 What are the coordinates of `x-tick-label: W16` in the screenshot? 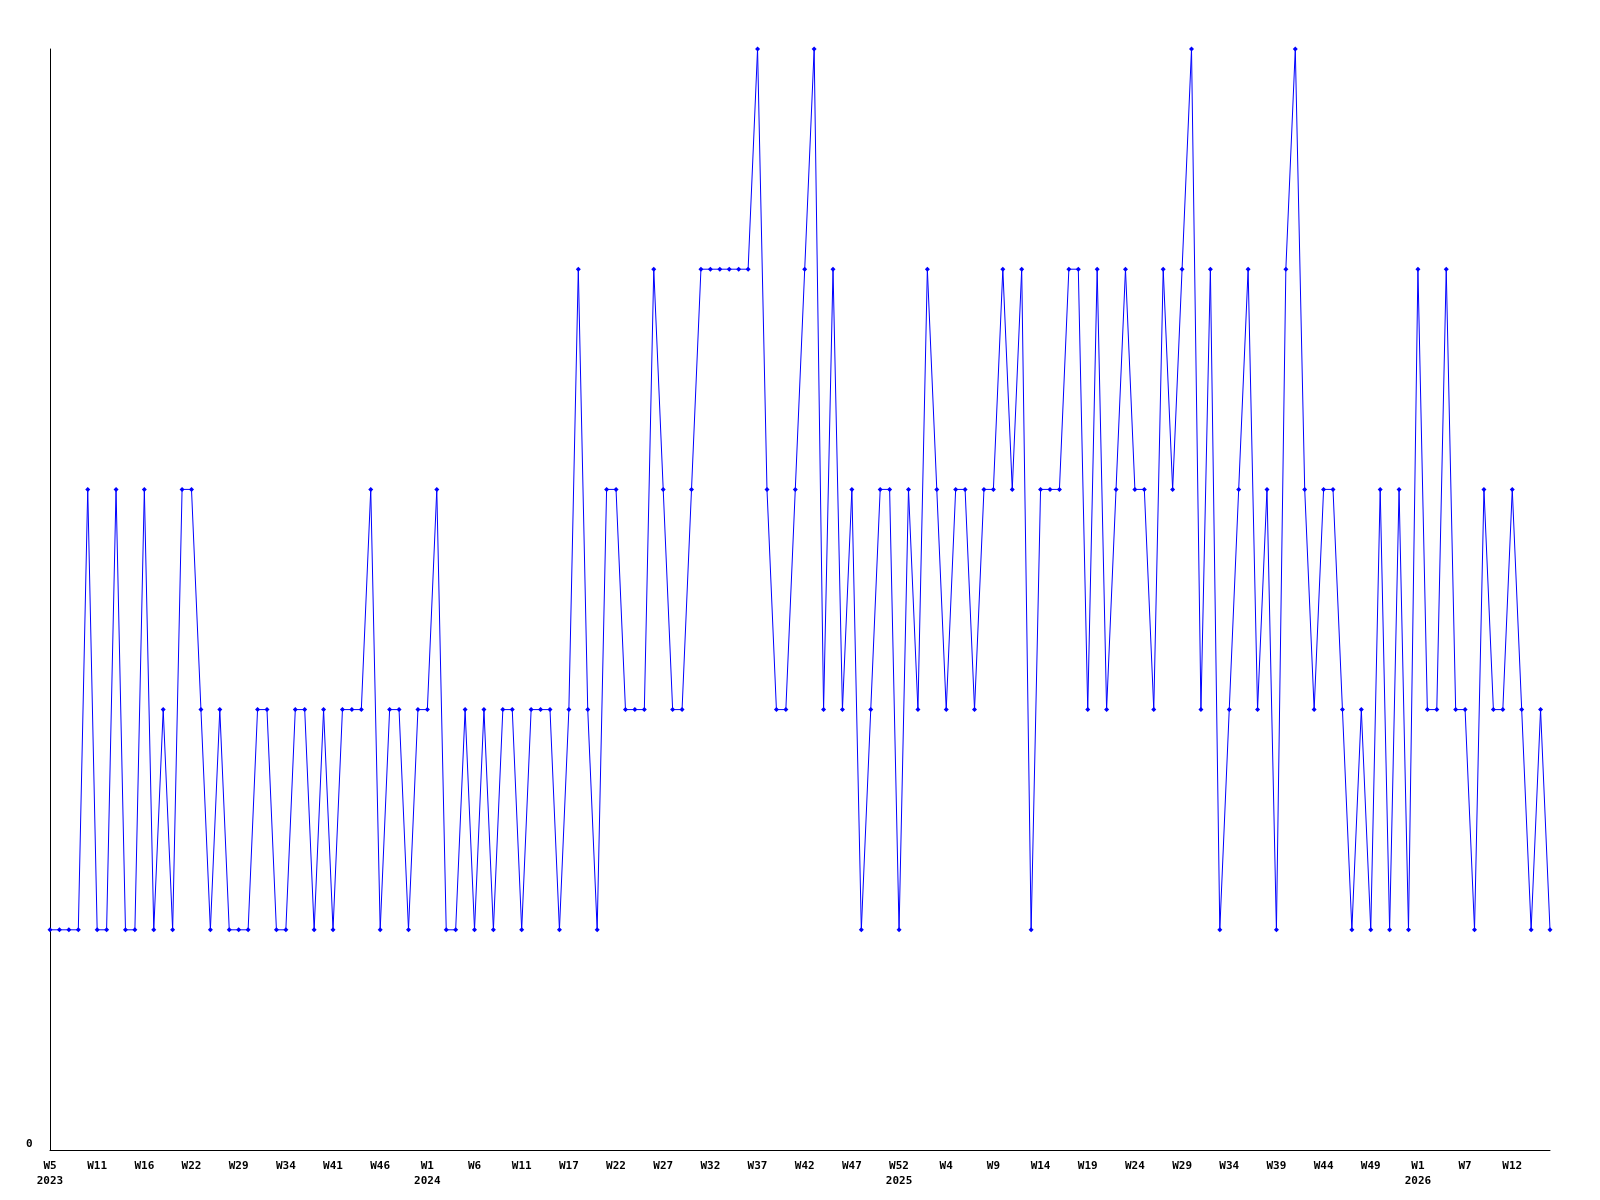 It's located at (144, 1165).